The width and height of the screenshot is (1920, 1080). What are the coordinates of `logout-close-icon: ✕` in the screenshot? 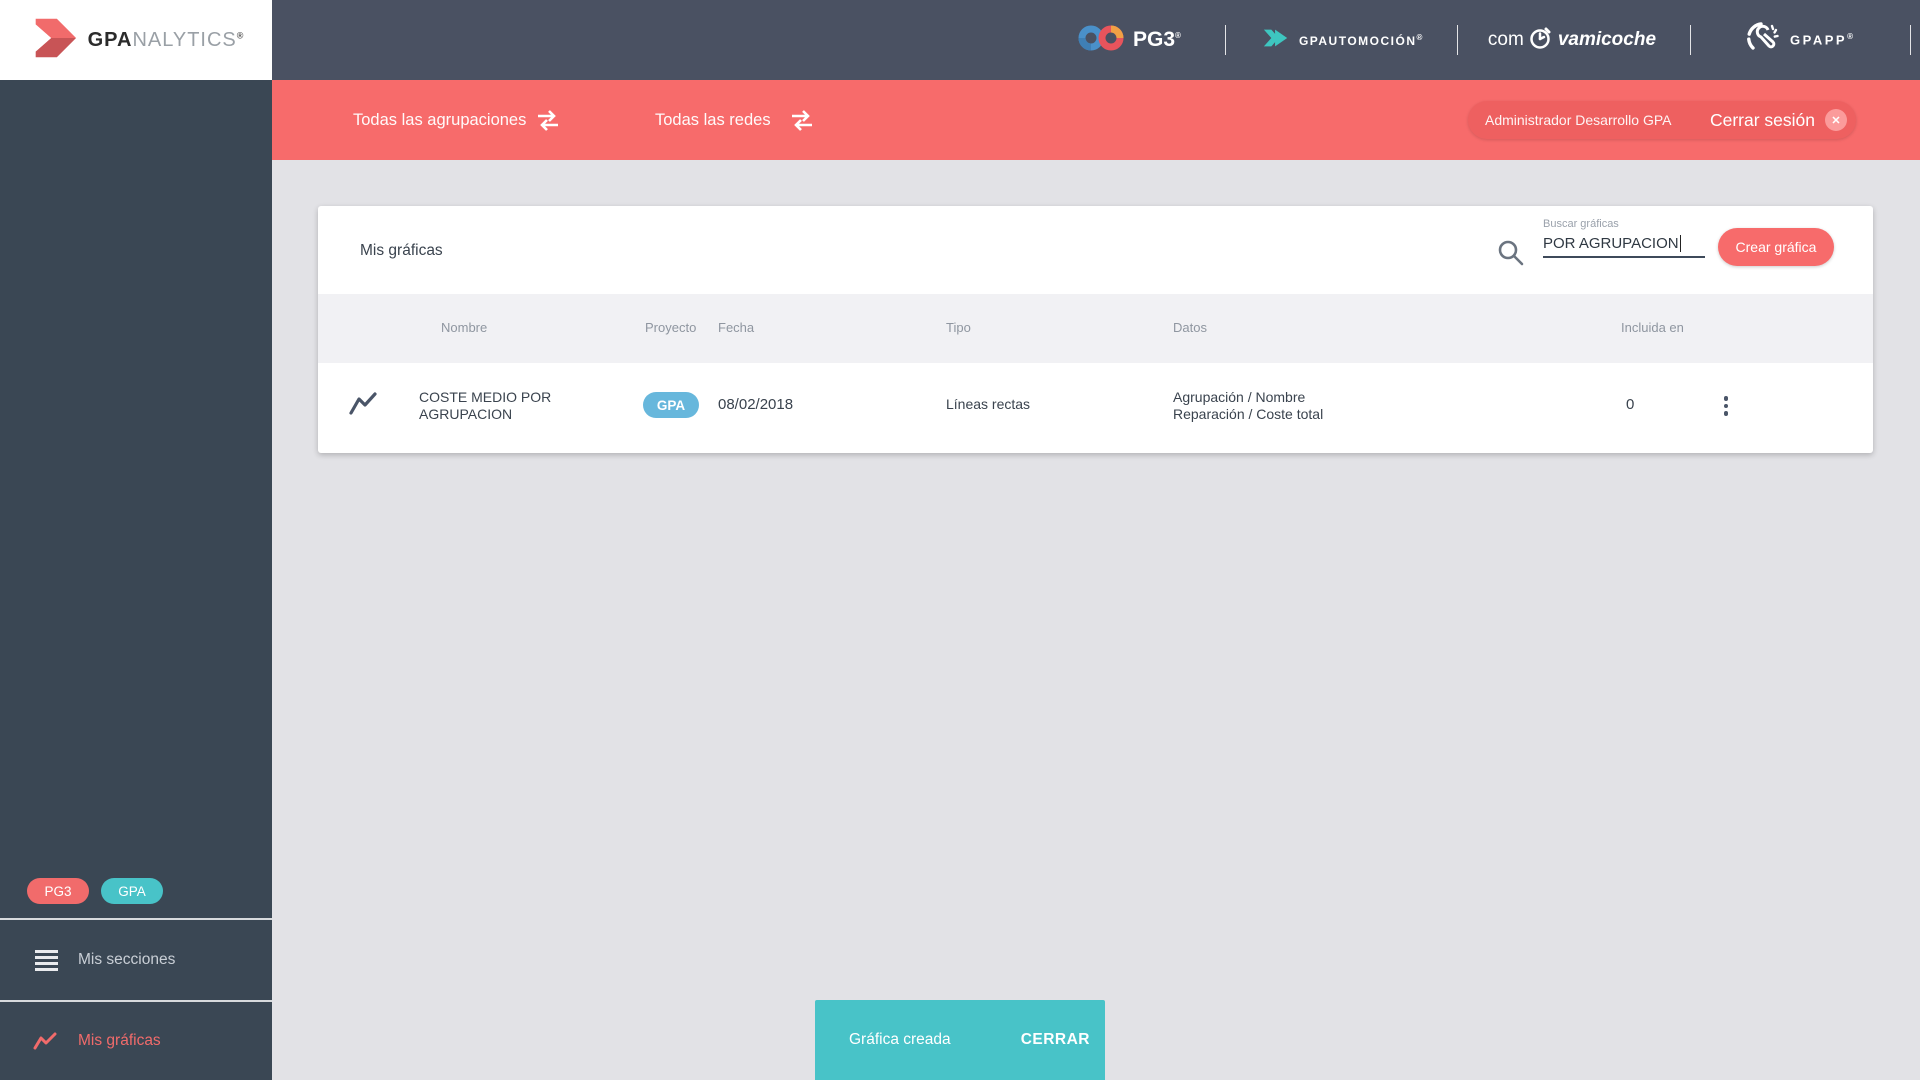 It's located at (1836, 120).